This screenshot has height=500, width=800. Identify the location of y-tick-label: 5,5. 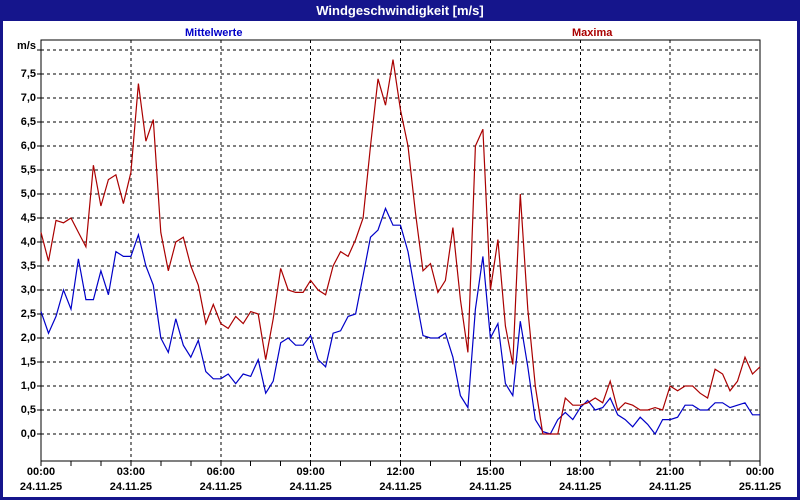
(28, 170).